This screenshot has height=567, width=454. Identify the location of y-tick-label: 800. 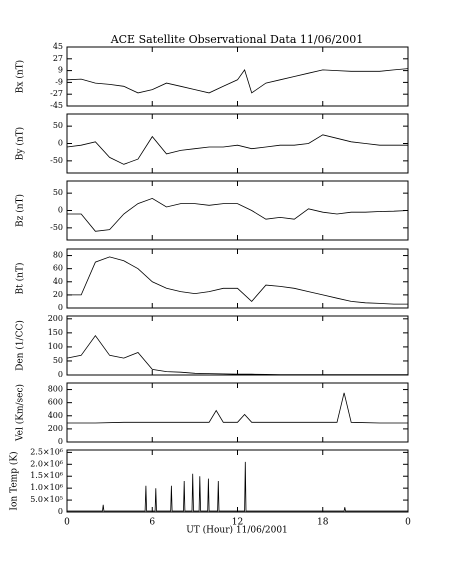
(55, 389).